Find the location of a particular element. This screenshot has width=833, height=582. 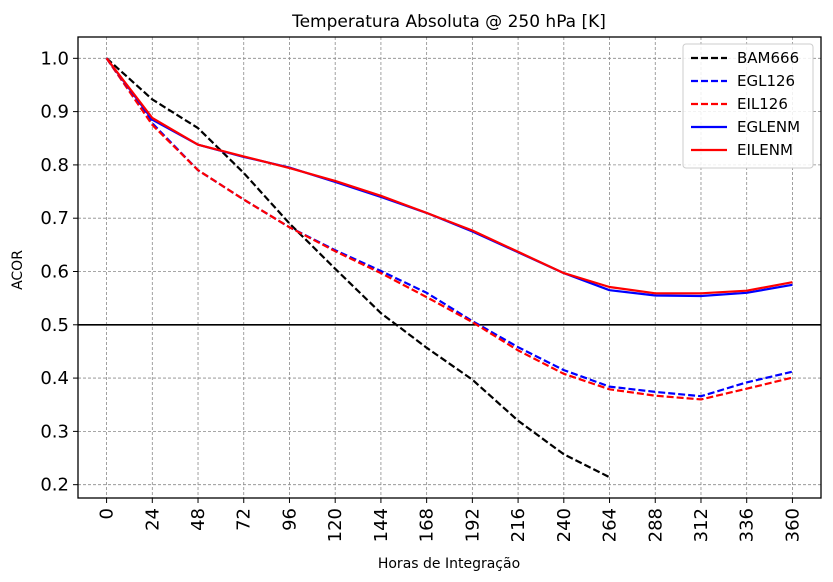

x-tick-label: 264 is located at coordinates (610, 525).